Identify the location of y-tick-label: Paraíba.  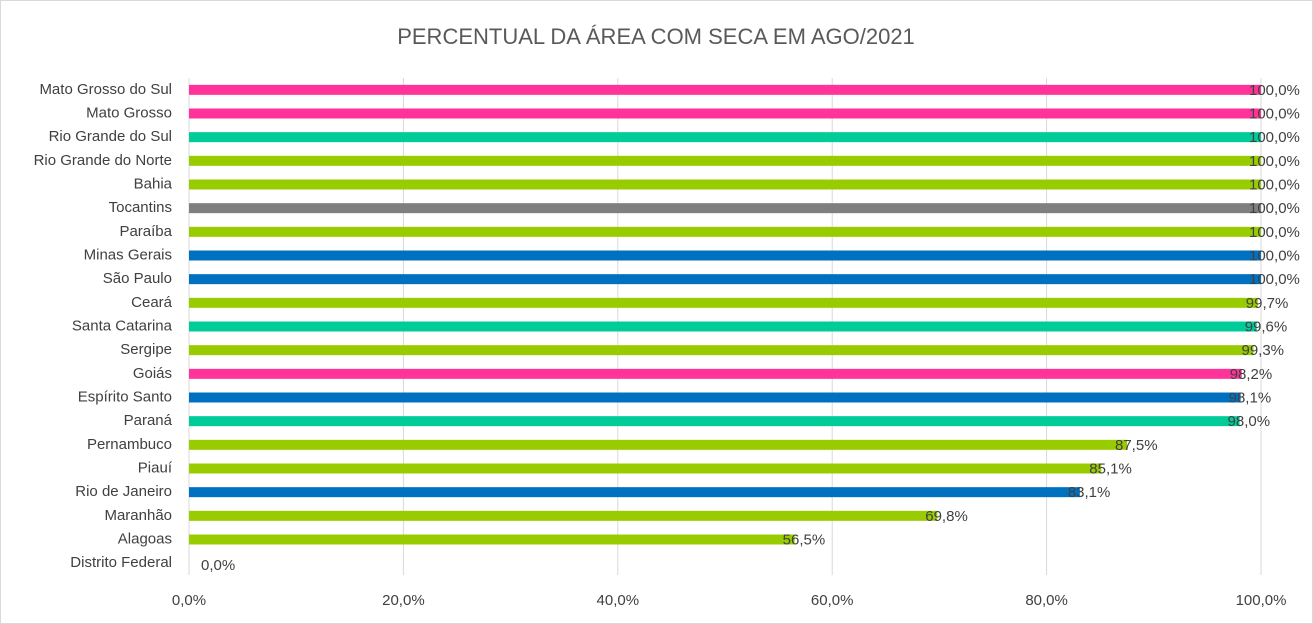
(145, 231).